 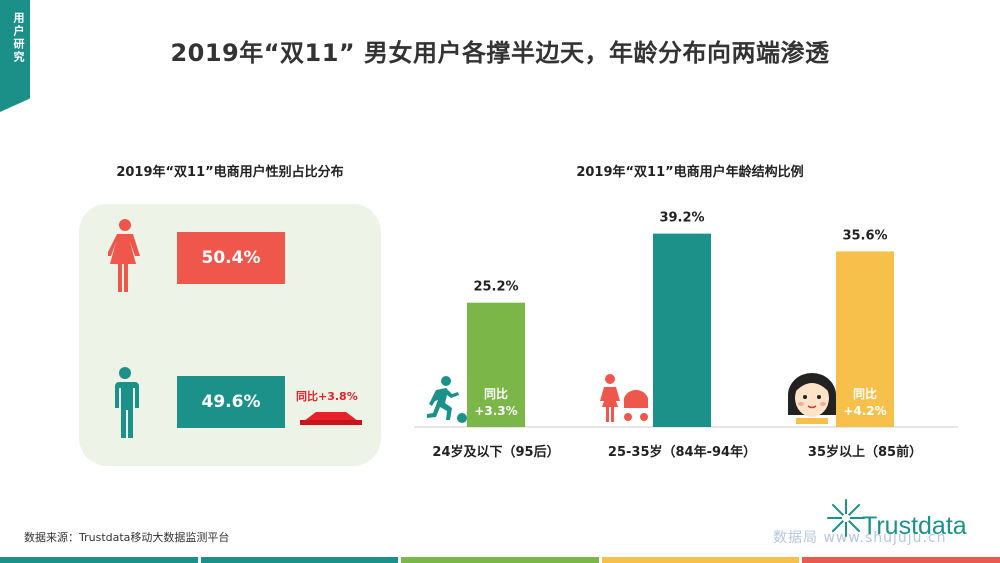 What do you see at coordinates (500, 560) in the screenshot?
I see `bottom-color-bar` at bounding box center [500, 560].